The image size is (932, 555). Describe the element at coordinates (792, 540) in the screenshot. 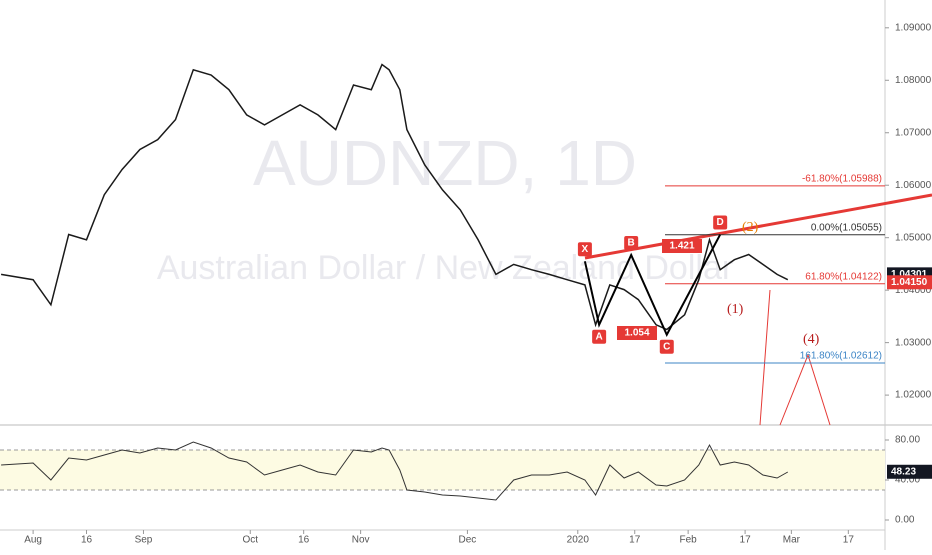

I see `x-tick-label: Mar` at that location.